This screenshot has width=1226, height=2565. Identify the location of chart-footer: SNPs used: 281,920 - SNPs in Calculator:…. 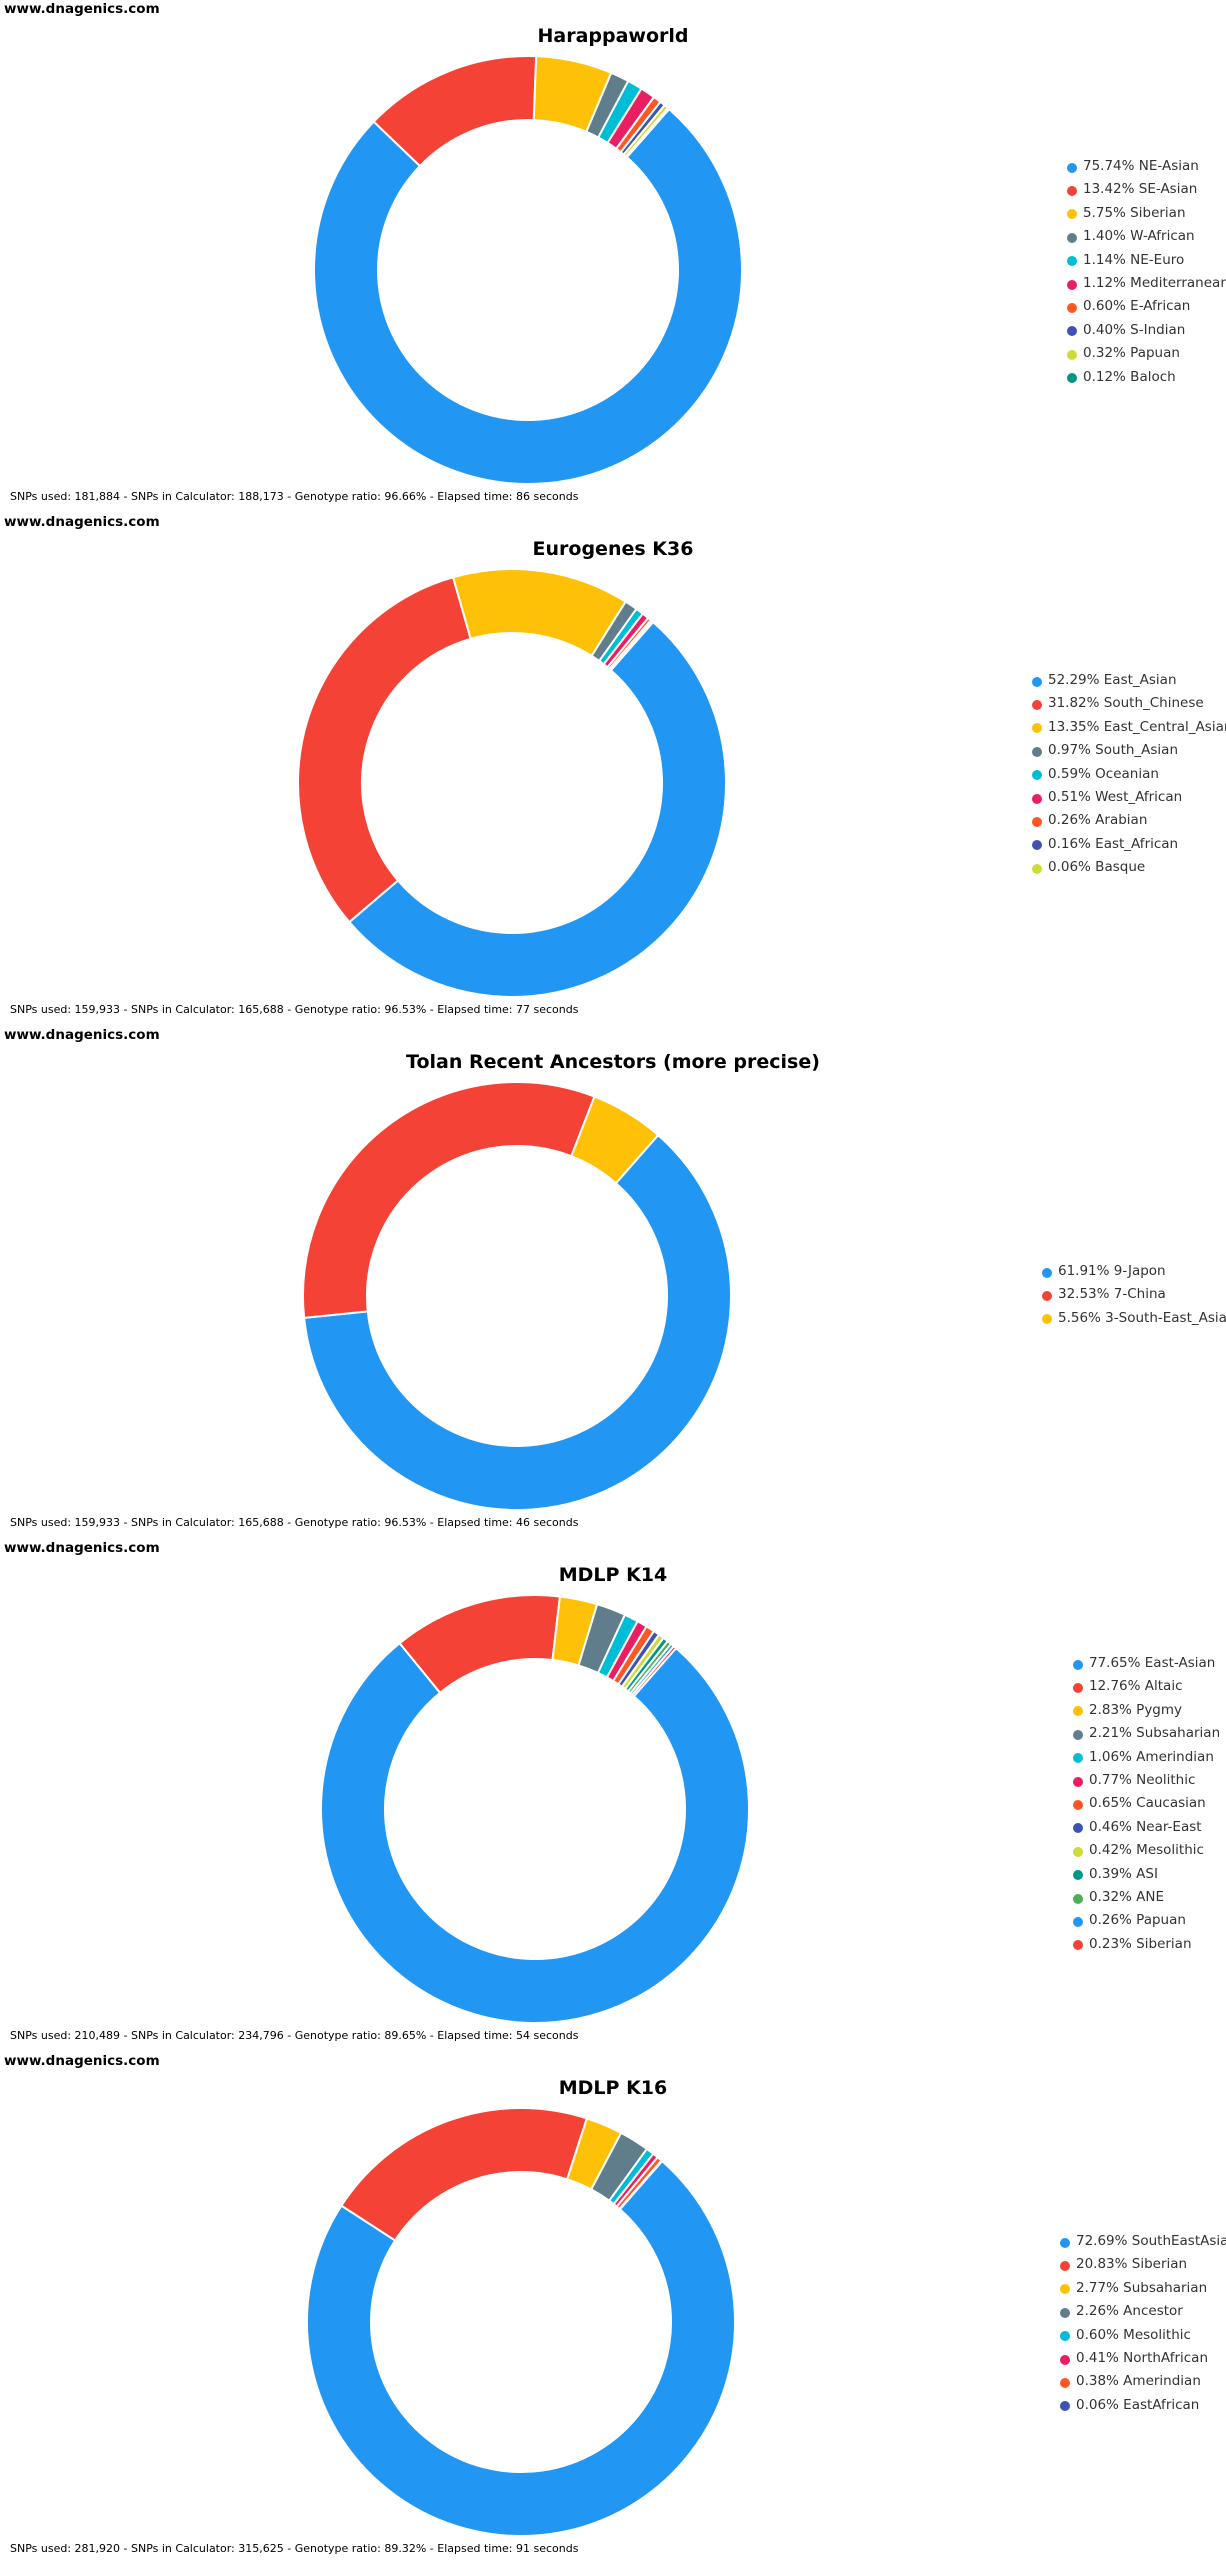
(294, 2548).